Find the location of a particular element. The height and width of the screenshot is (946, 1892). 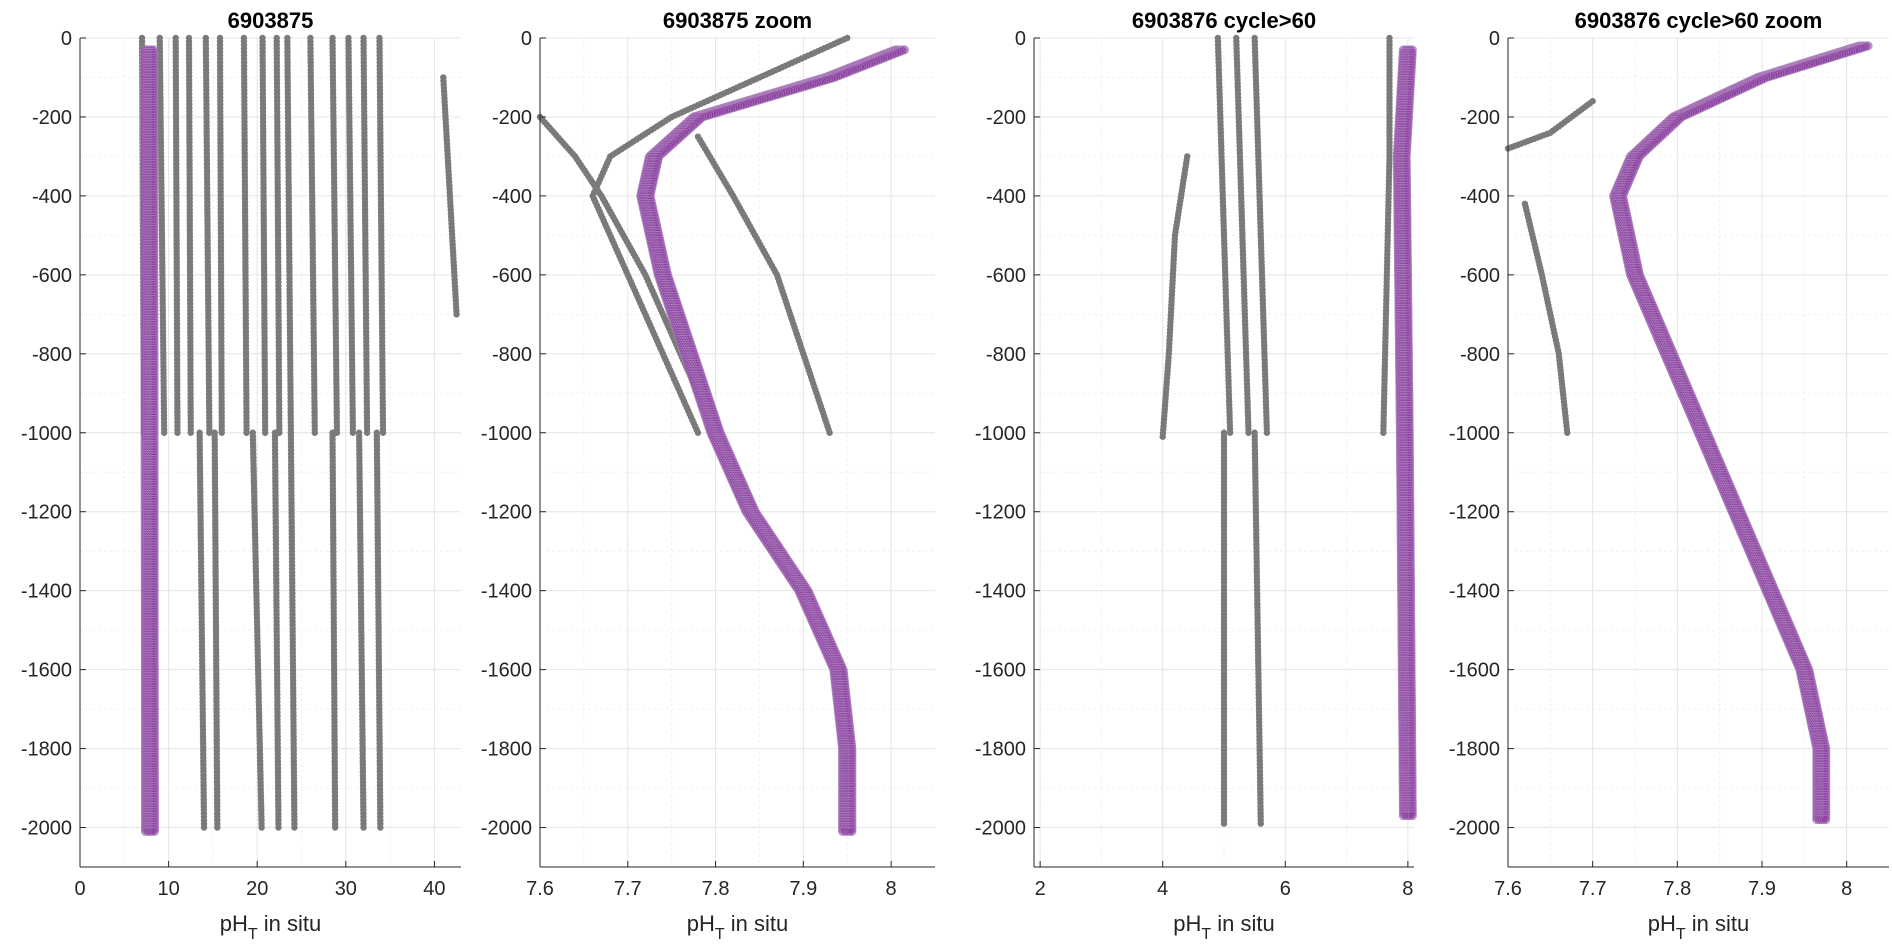

y-tick-label: -800 is located at coordinates (52, 355).